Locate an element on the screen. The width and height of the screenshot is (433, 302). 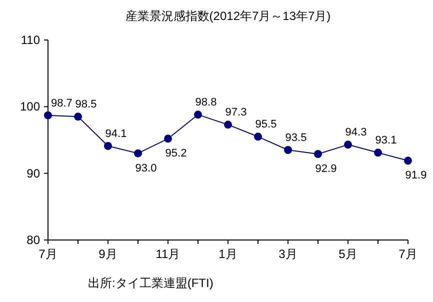
title: 産業景況感指数(2012年7月～13年7月) is located at coordinates (228, 16).